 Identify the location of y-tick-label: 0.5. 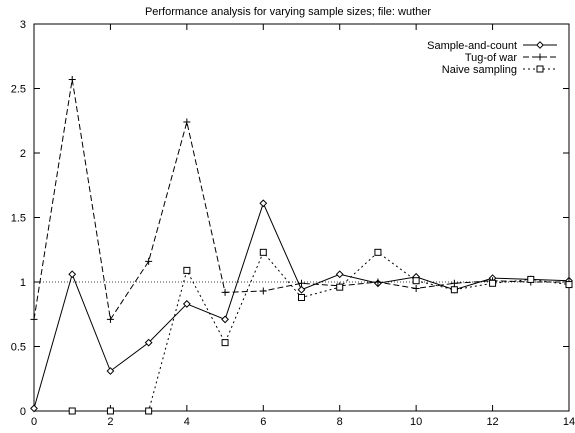
(18, 348).